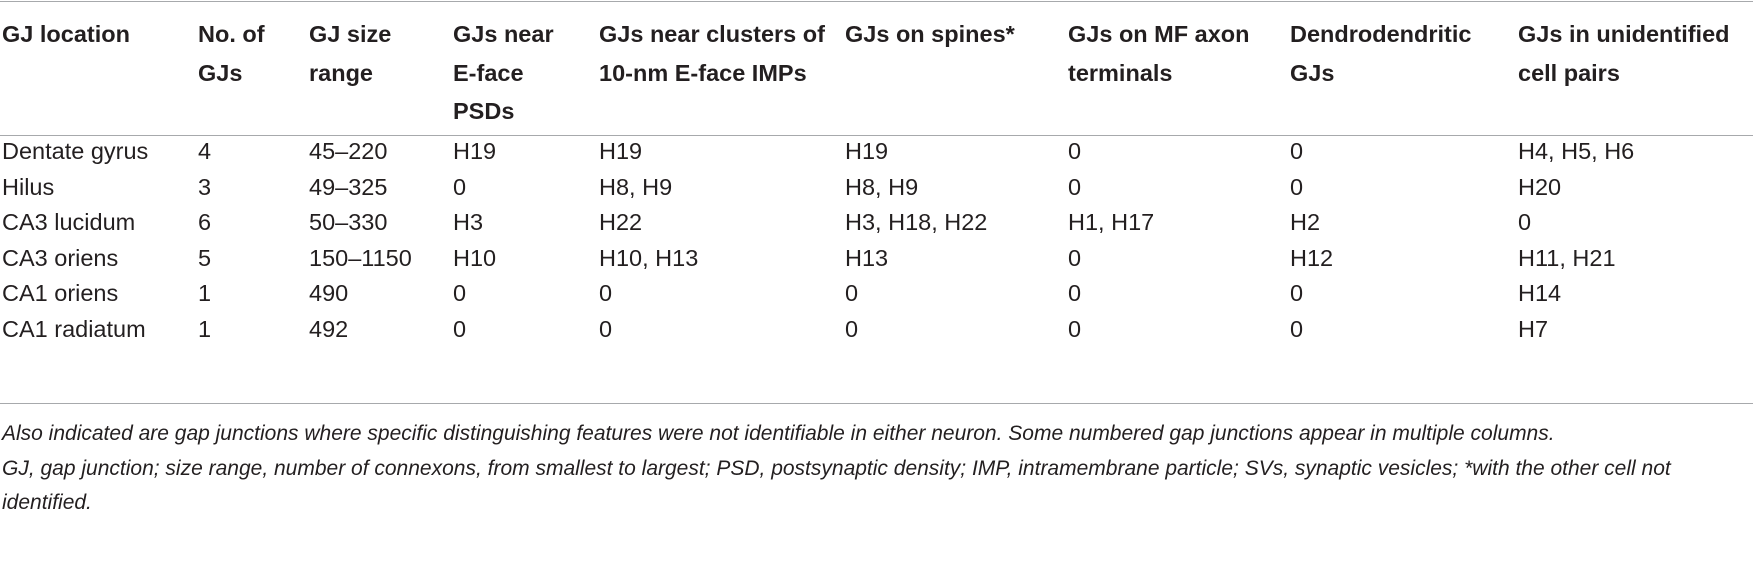 This screenshot has height=561, width=1753. I want to click on header-near-clusters-imps: GJs near clusters of 10-nm E-face IMPs, so click(712, 53).